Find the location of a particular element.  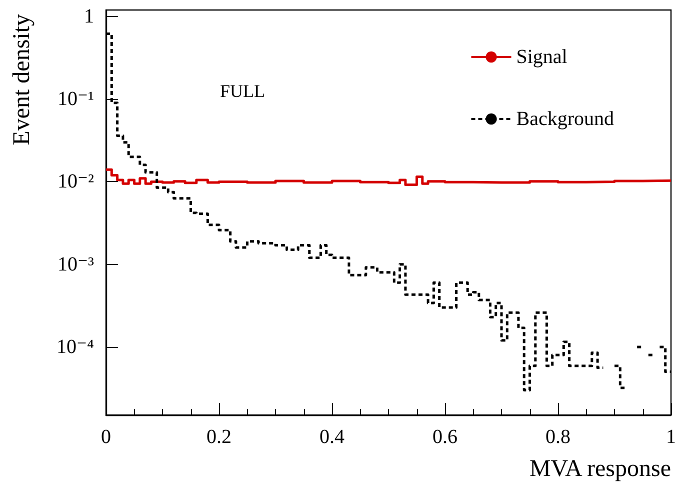

x-tick-label: 0 is located at coordinates (106, 437).